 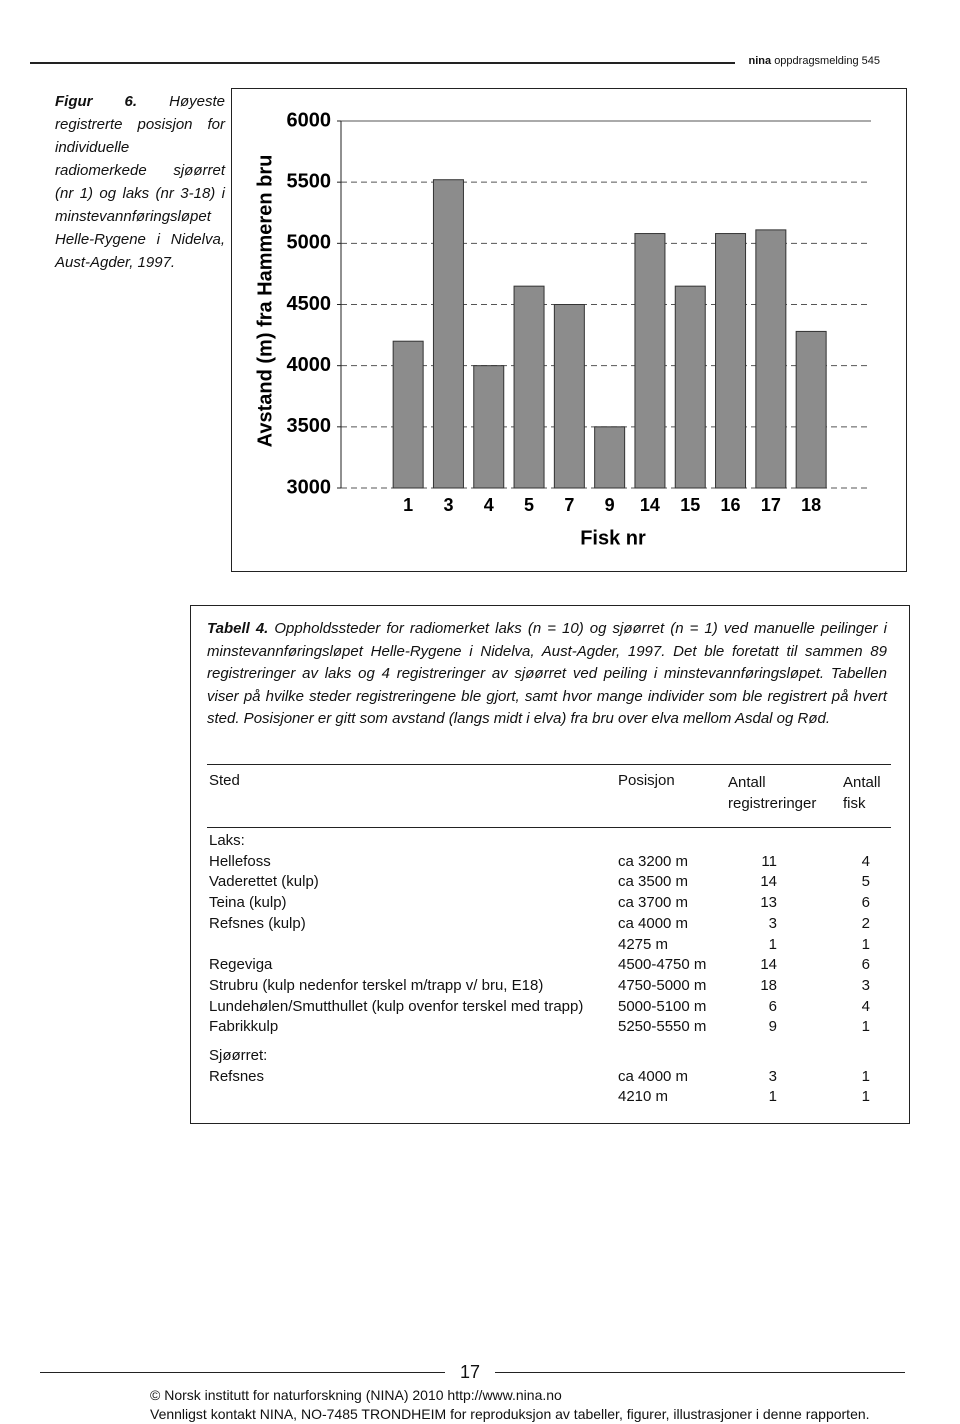 What do you see at coordinates (237, 1076) in the screenshot?
I see `place: Refsnes` at bounding box center [237, 1076].